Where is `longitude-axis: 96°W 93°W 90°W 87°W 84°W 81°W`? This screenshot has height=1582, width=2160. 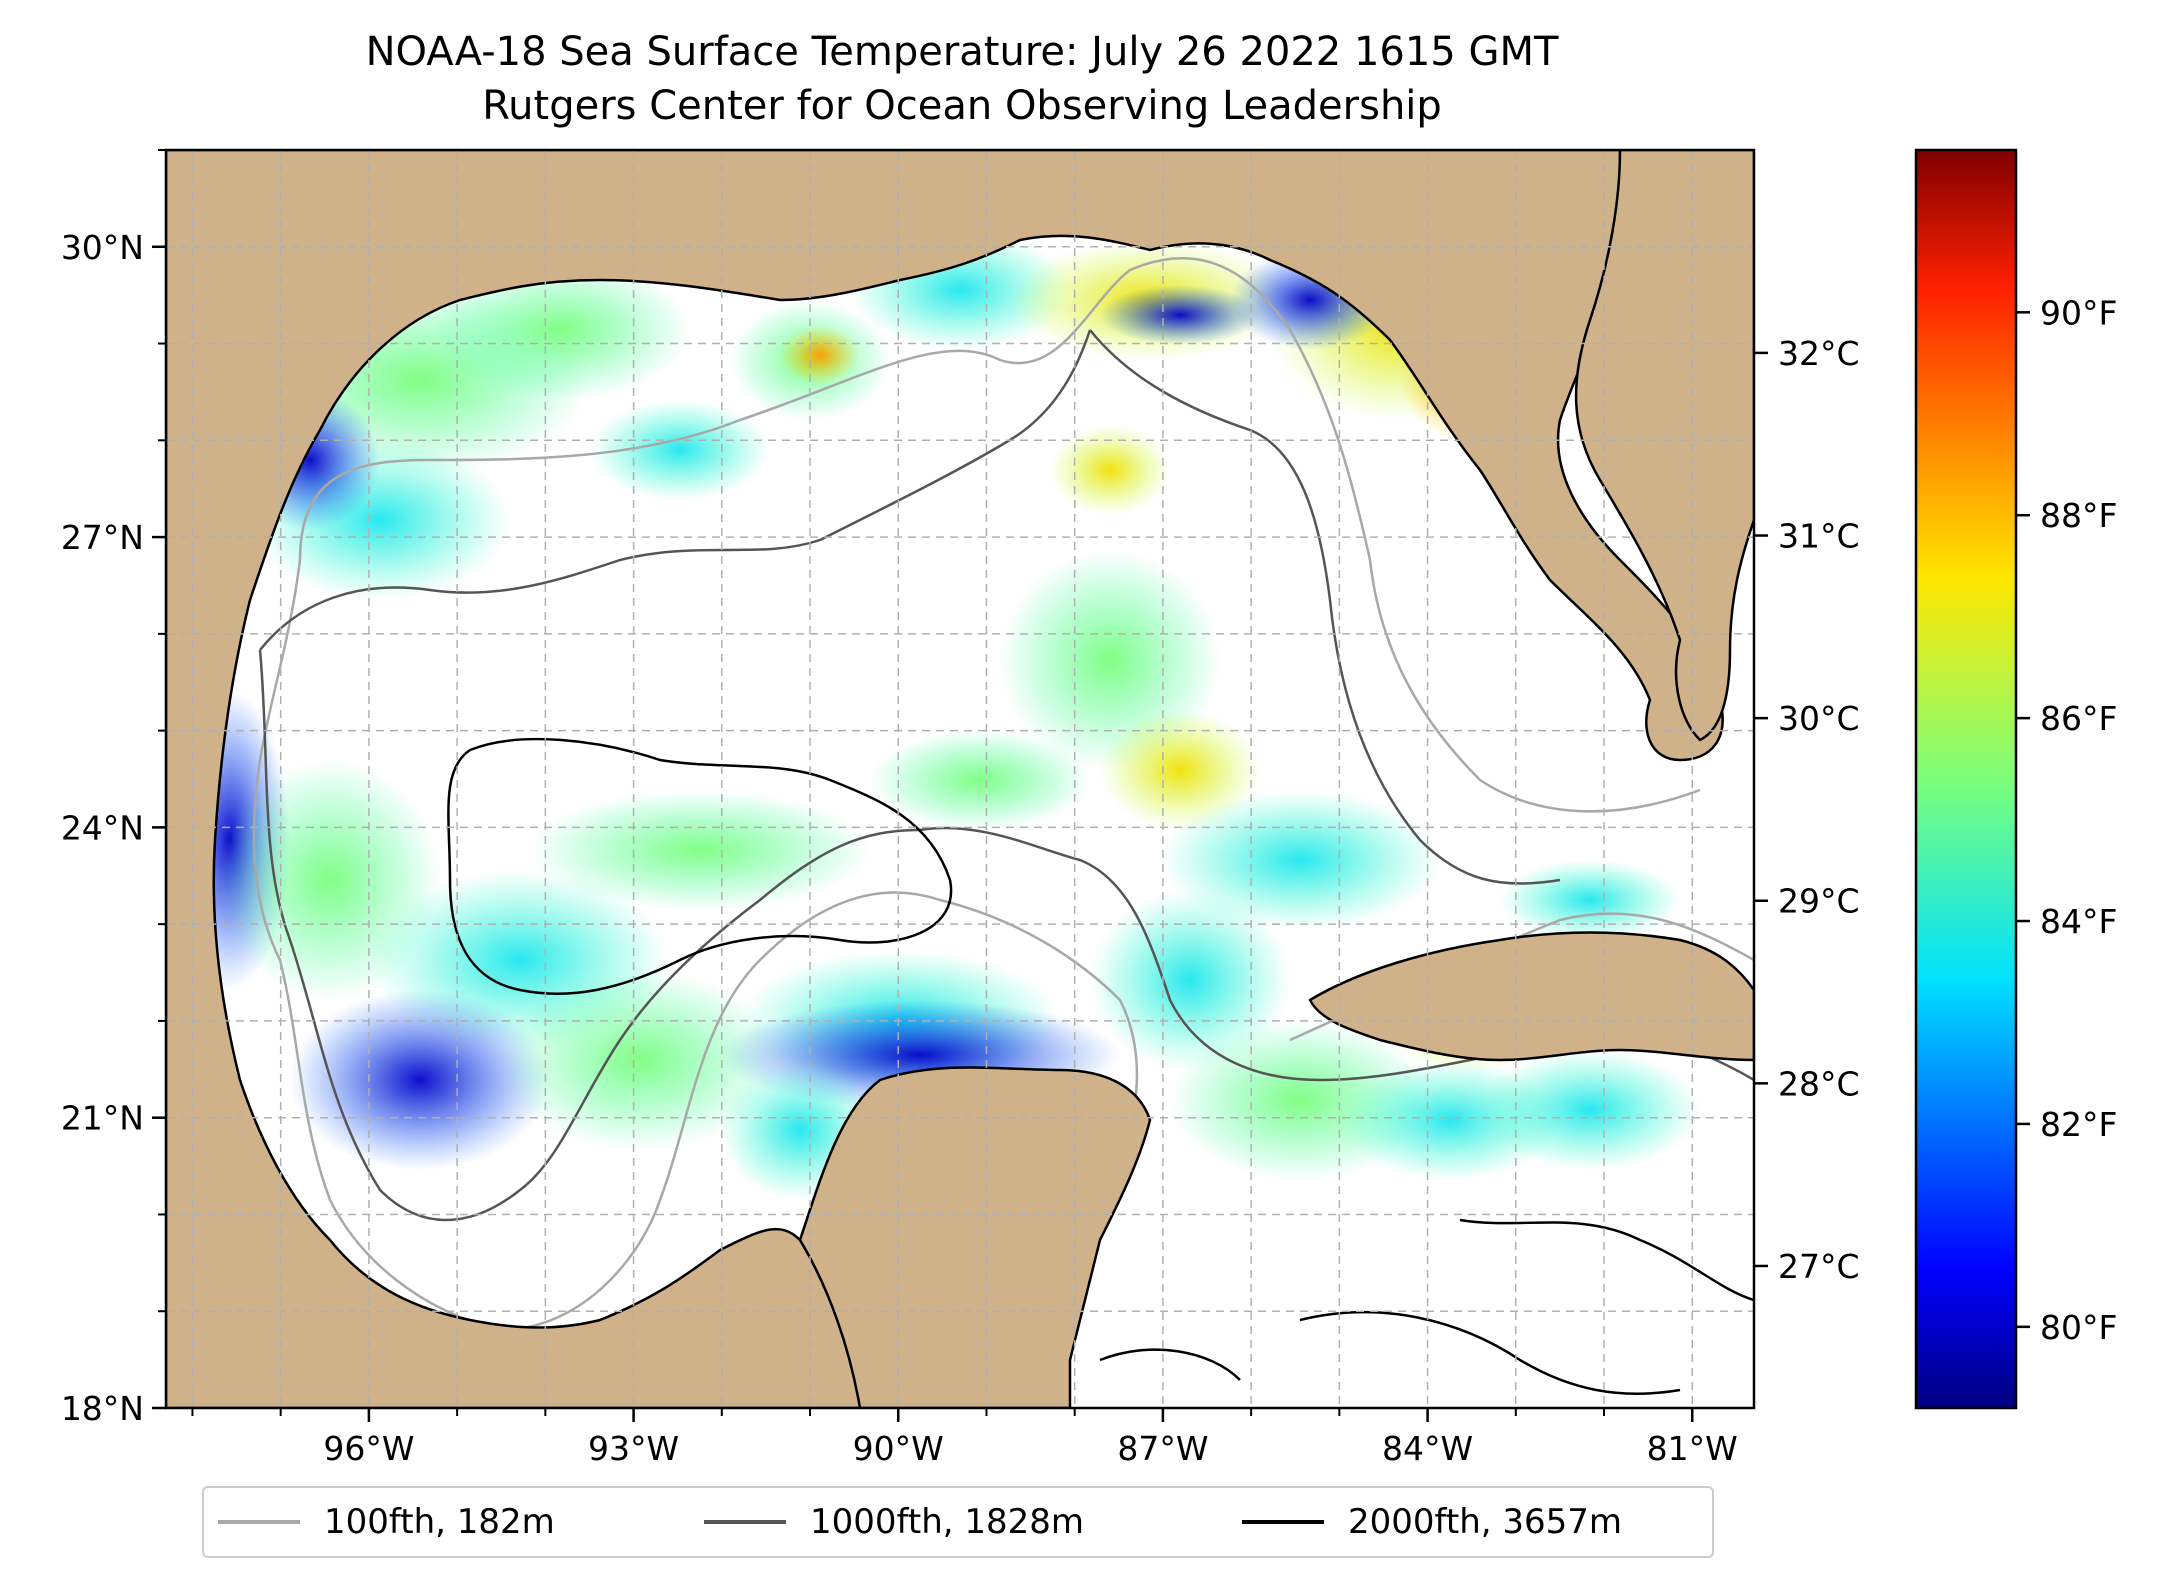
longitude-axis: 96°W 93°W 90°W 87°W 84°W 81°W is located at coordinates (964, 1438).